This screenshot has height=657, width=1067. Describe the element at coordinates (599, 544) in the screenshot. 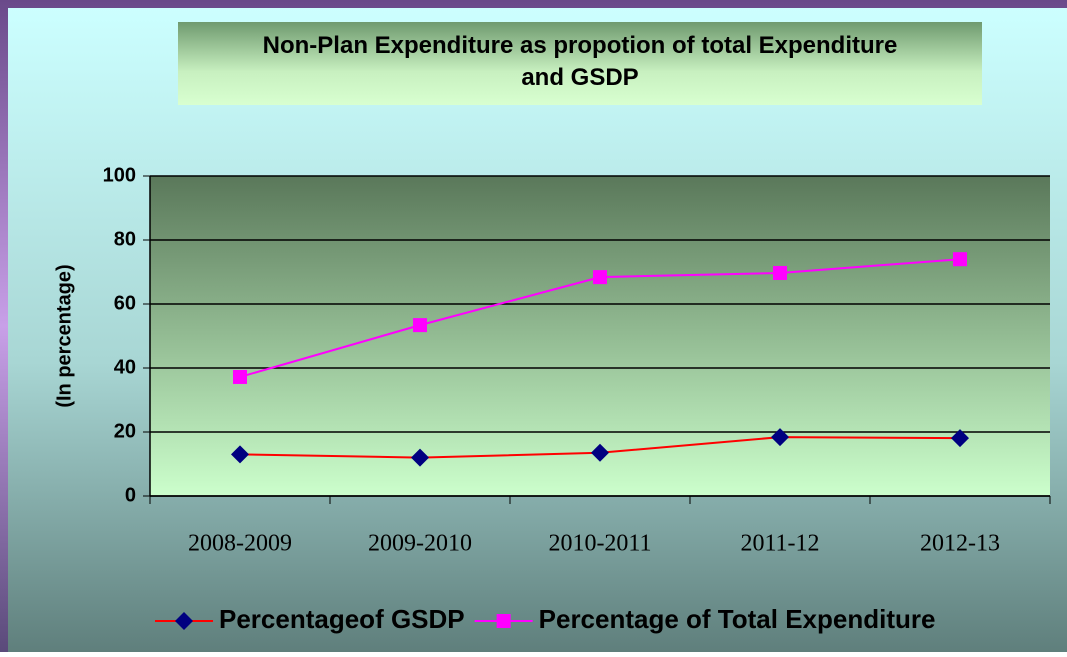

I see `x-tick-label: 2010-2011` at that location.